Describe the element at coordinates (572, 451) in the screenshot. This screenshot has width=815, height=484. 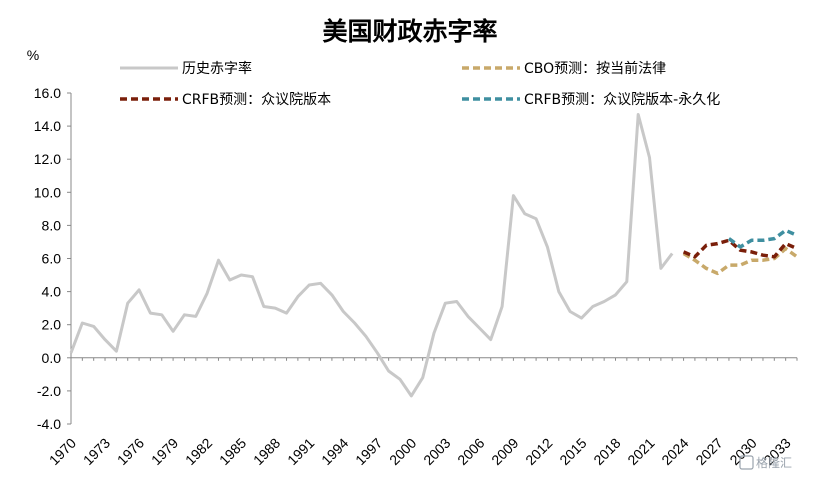
I see `x-tick-label: 2015` at that location.